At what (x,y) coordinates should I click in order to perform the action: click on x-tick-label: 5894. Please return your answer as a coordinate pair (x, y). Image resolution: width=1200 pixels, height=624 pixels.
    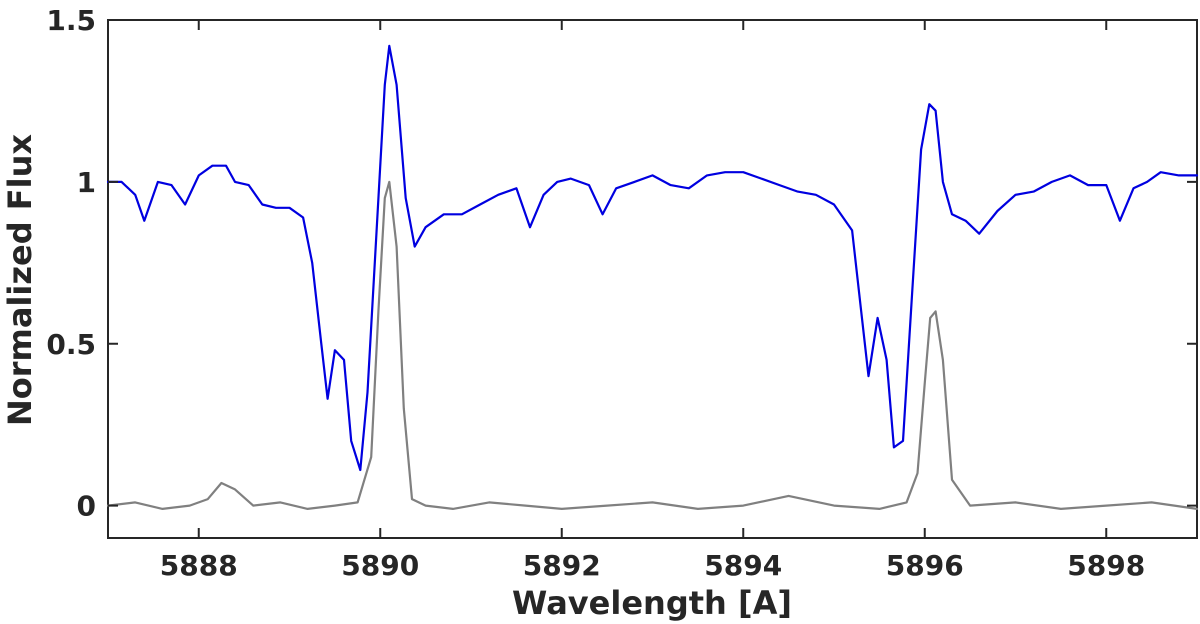
    Looking at the image, I should click on (743, 565).